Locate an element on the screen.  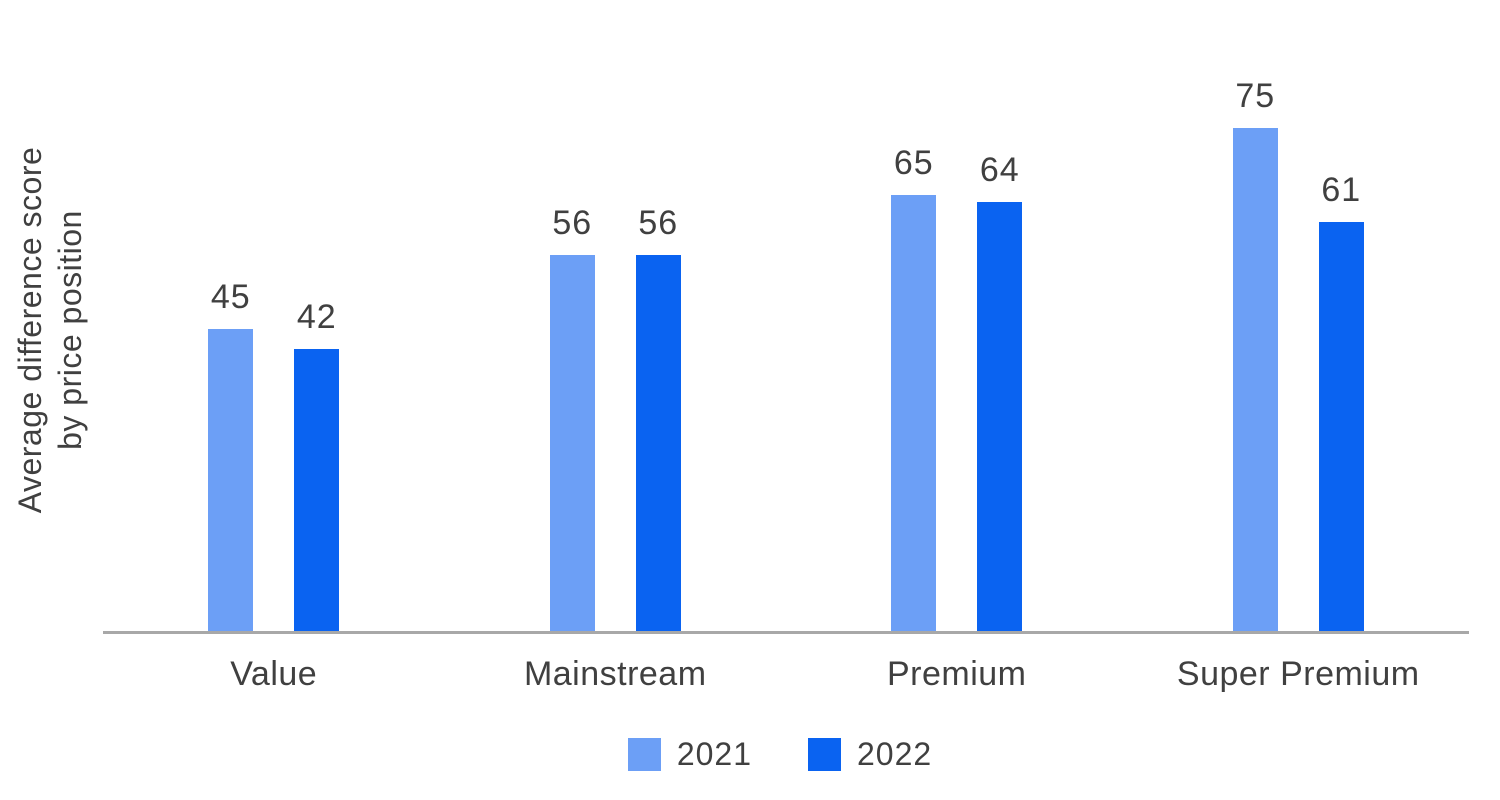
bar-2021-value is located at coordinates (231, 480).